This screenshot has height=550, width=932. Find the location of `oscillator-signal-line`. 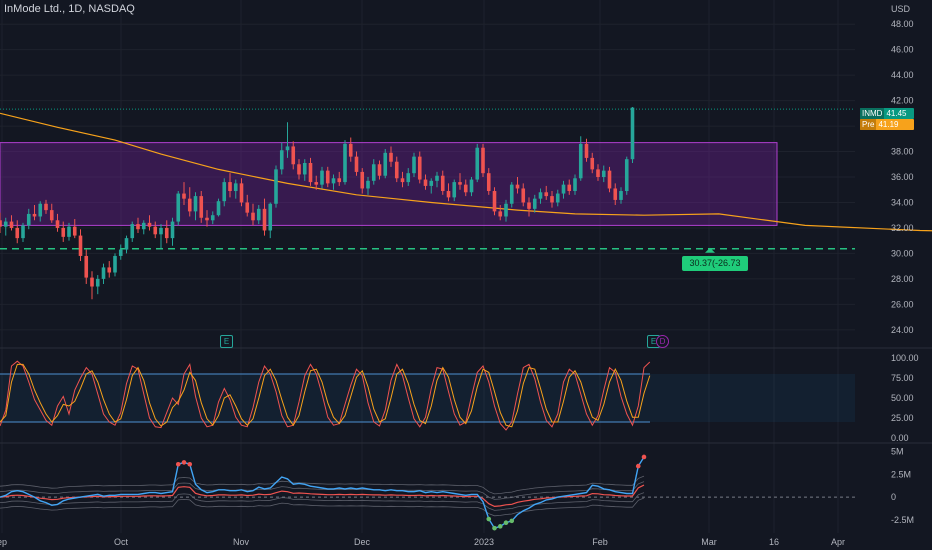

oscillator-signal-line is located at coordinates (322, 496).